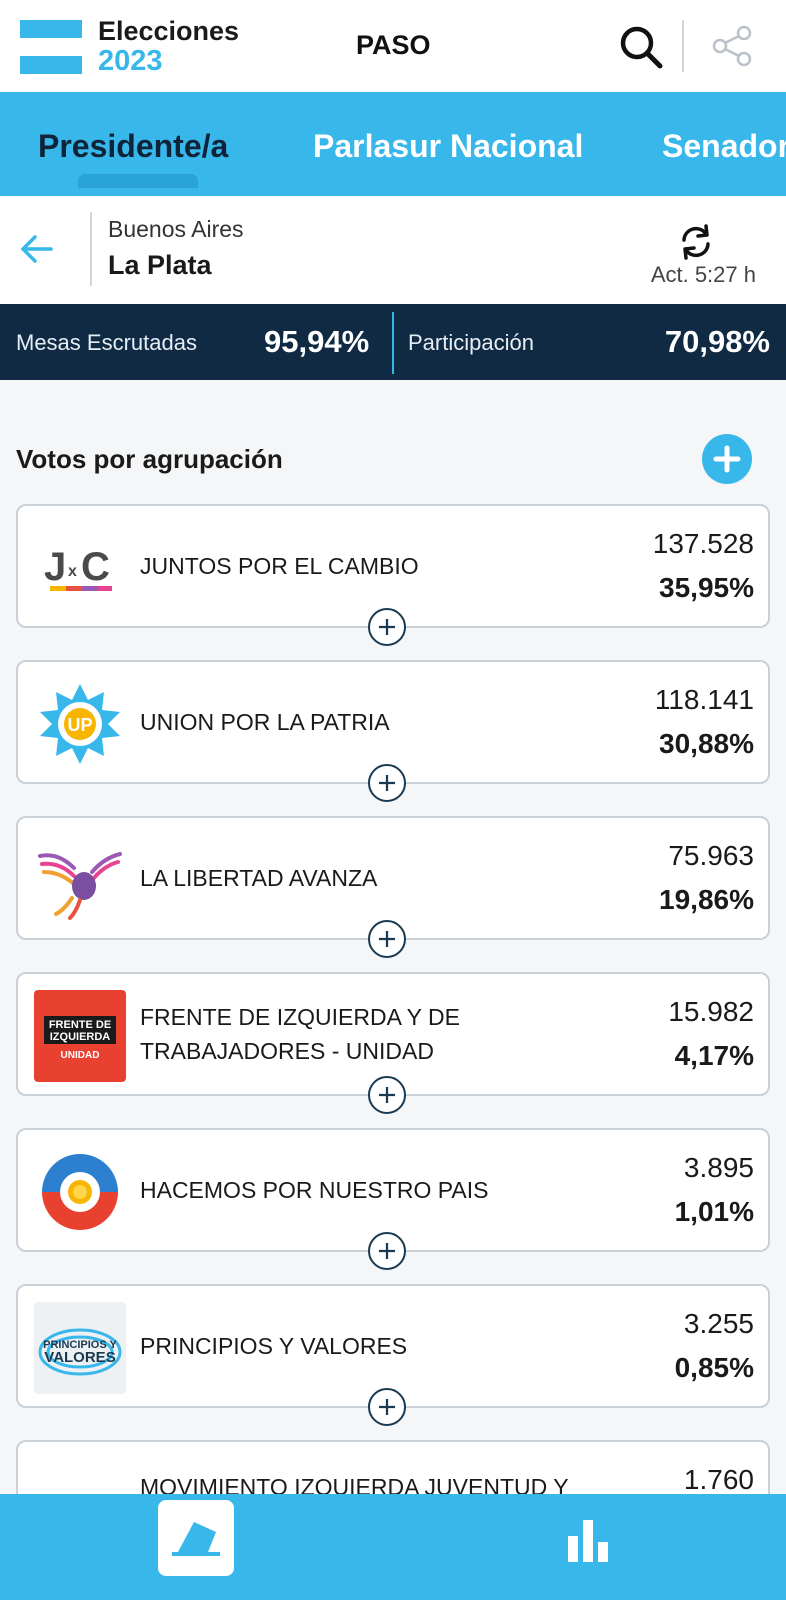  Describe the element at coordinates (80, 1055) in the screenshot. I see `fit-logo-text-3: UNIDAD` at that location.